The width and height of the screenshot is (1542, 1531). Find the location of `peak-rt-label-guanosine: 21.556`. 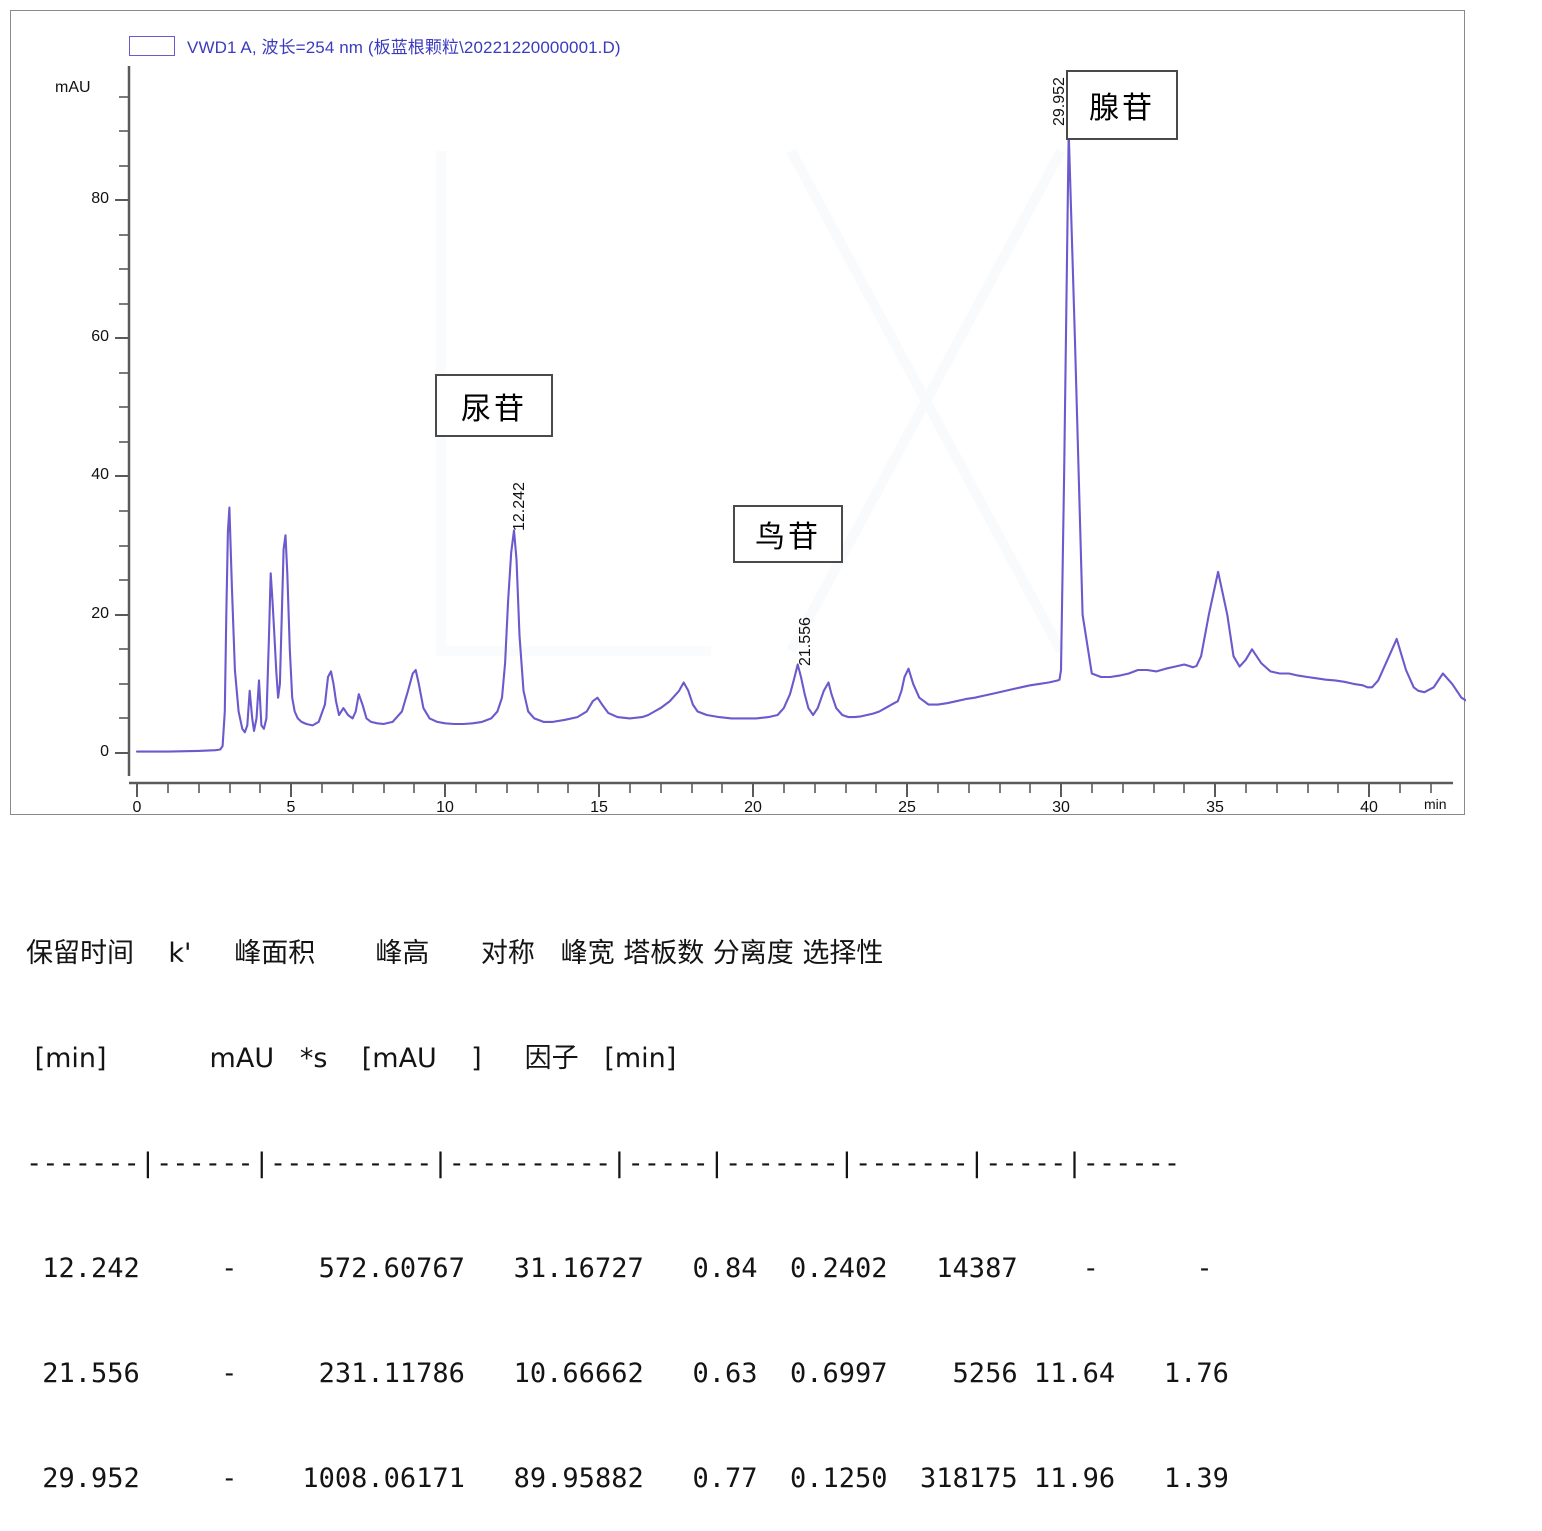

peak-rt-label-guanosine: 21.556 is located at coordinates (805, 641).